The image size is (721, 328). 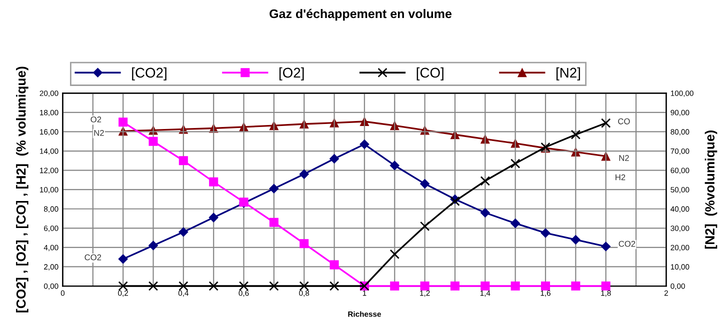 I want to click on legend-label: [N2], so click(x=568, y=73).